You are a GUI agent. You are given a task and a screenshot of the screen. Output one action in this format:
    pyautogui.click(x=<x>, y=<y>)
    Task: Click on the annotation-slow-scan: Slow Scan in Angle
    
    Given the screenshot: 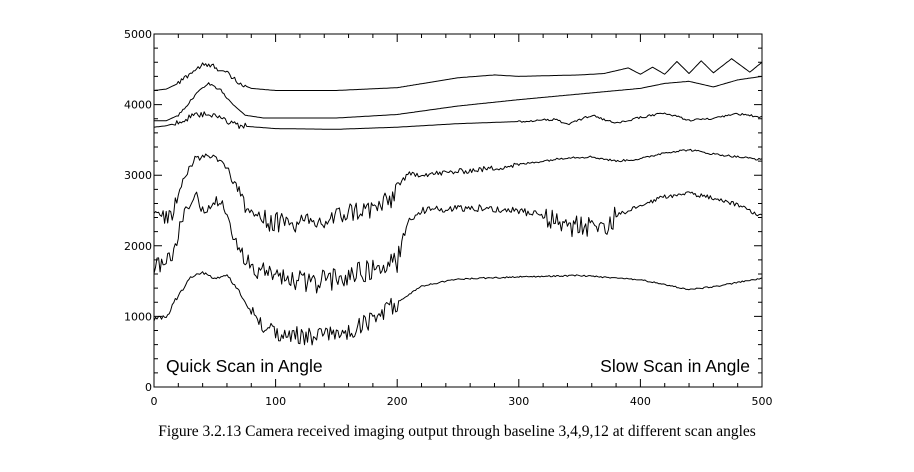 What is the action you would take?
    pyautogui.click(x=675, y=366)
    